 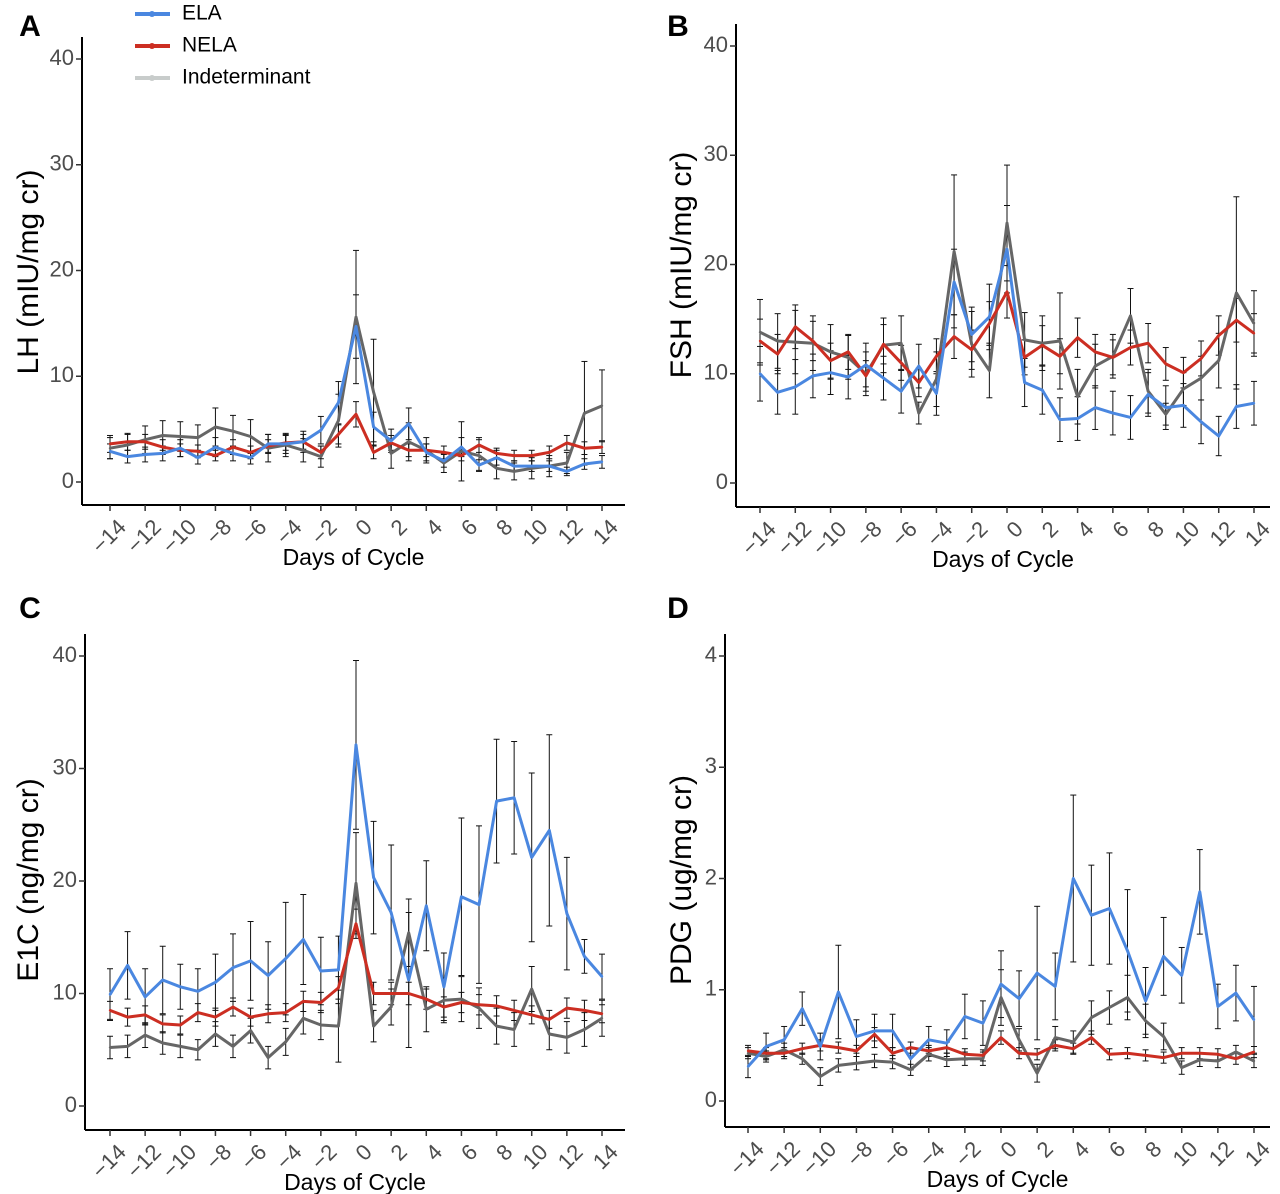 I want to click on y-tick-label: 1, so click(x=711, y=988).